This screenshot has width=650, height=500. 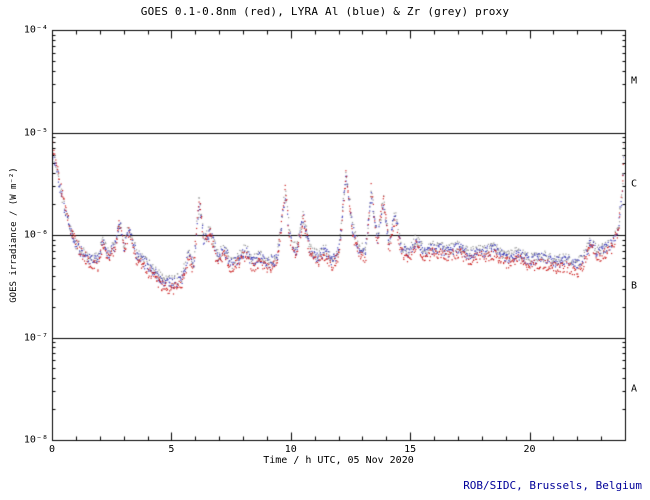 What do you see at coordinates (634, 184) in the screenshot?
I see `flare-class-label: C` at bounding box center [634, 184].